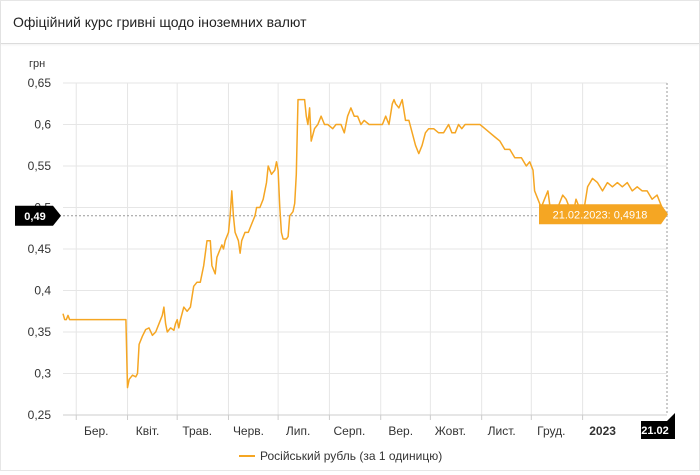  I want to click on crosshair-y-value-box: 0,49, so click(38, 215).